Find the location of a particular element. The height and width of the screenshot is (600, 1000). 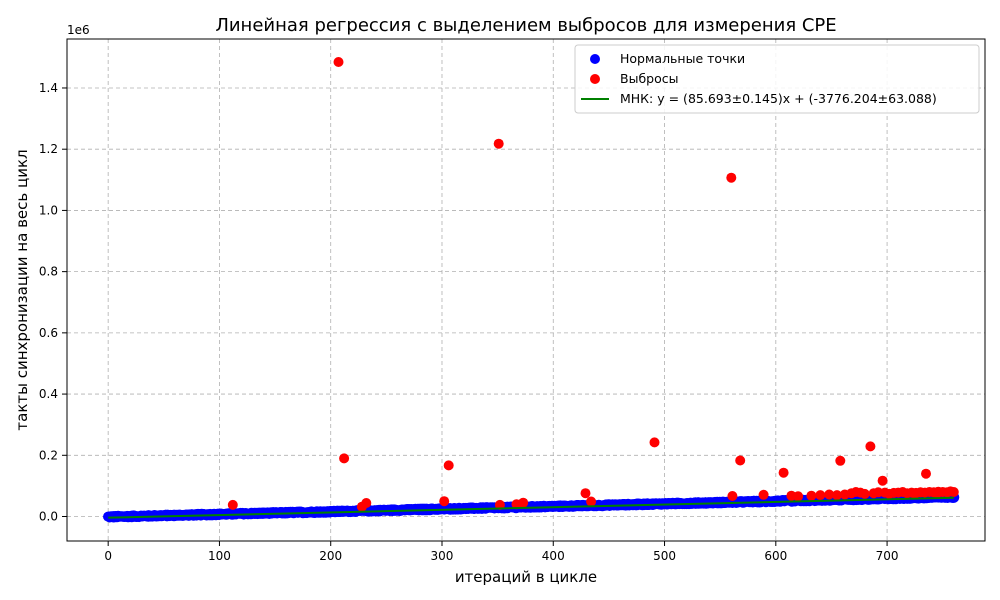

legend-box is located at coordinates (777, 79).